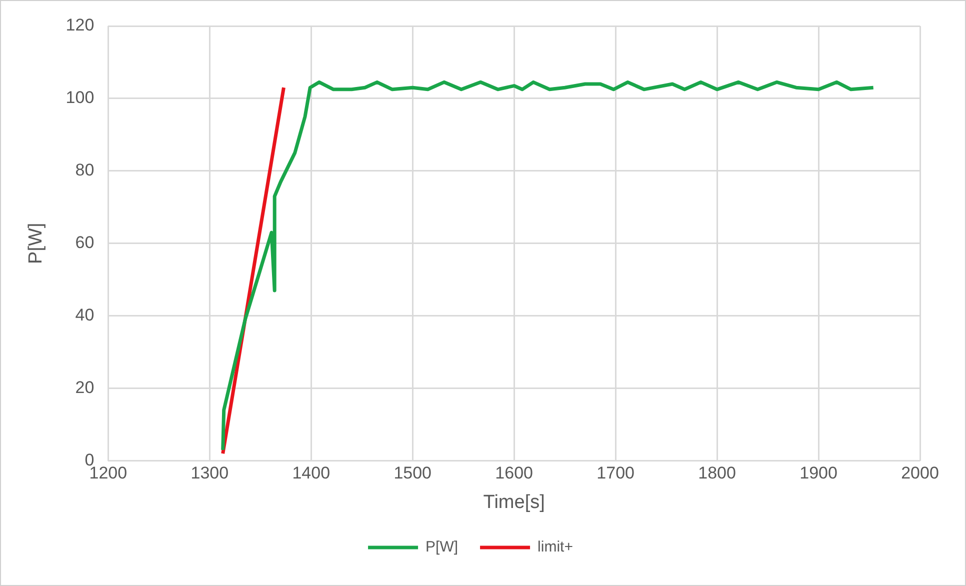 This screenshot has width=966, height=586. Describe the element at coordinates (920, 473) in the screenshot. I see `x-tick-label: 2000` at that location.